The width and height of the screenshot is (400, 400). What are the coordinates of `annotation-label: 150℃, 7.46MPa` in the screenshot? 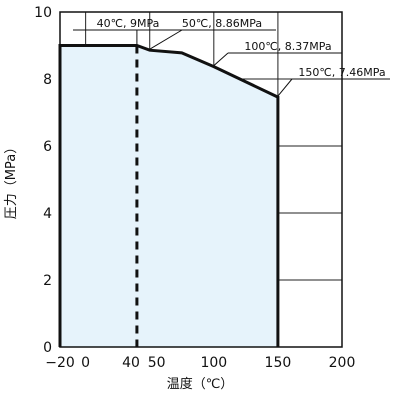 It's located at (341, 72).